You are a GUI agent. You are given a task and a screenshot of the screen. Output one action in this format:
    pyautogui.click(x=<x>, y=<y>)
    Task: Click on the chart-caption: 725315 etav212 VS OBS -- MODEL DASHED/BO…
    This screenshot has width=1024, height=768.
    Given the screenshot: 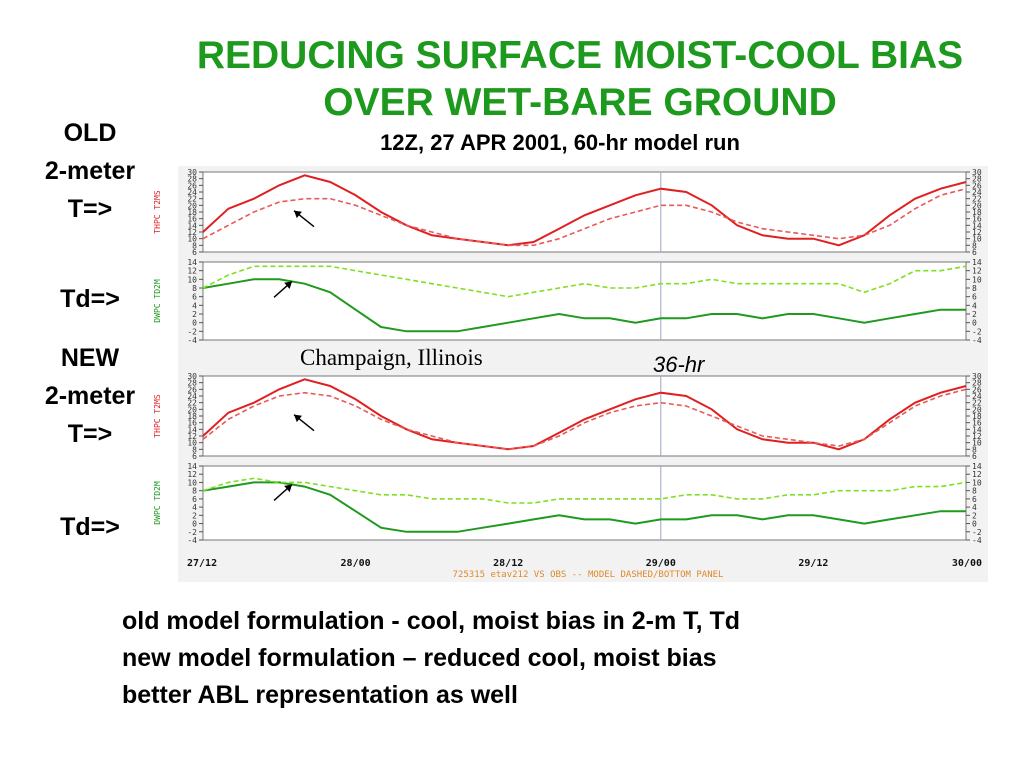 What is the action you would take?
    pyautogui.click(x=588, y=575)
    